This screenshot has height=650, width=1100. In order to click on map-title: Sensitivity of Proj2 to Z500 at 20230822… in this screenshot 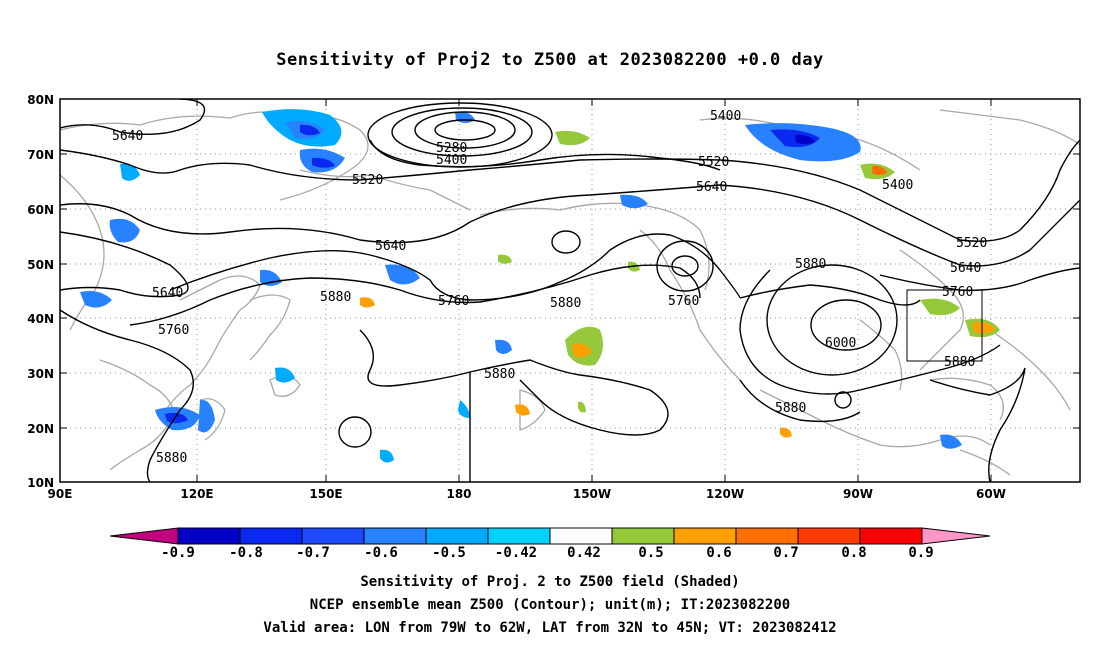, I will do `click(550, 60)`.